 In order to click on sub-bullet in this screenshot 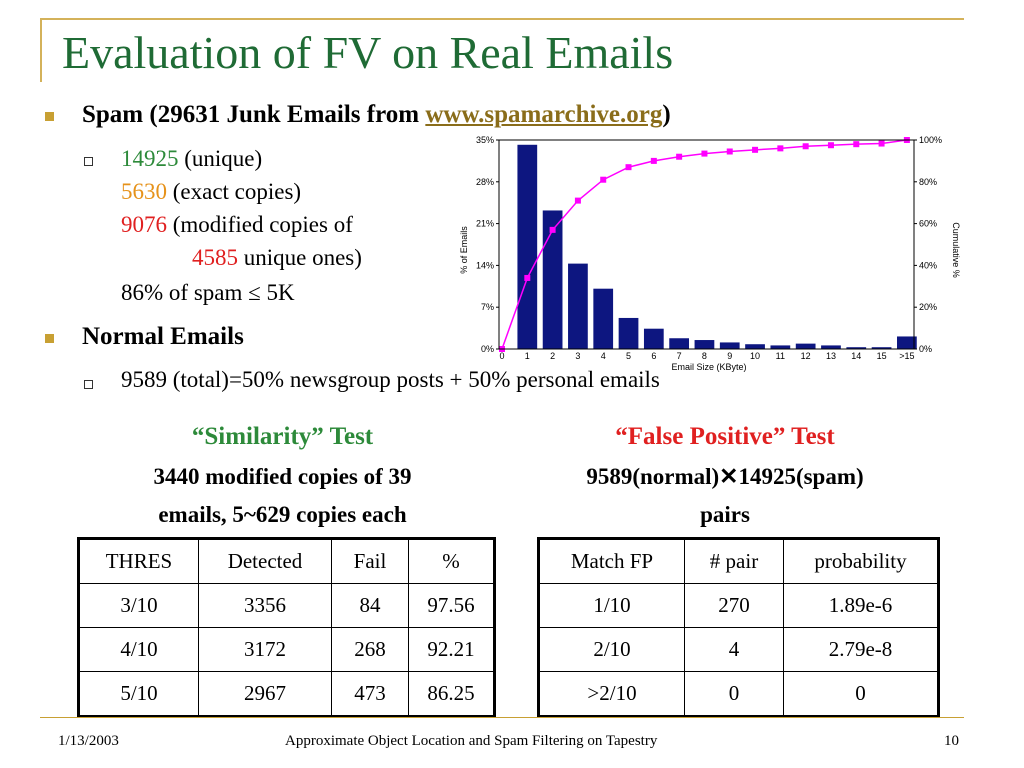, I will do `click(88, 384)`.